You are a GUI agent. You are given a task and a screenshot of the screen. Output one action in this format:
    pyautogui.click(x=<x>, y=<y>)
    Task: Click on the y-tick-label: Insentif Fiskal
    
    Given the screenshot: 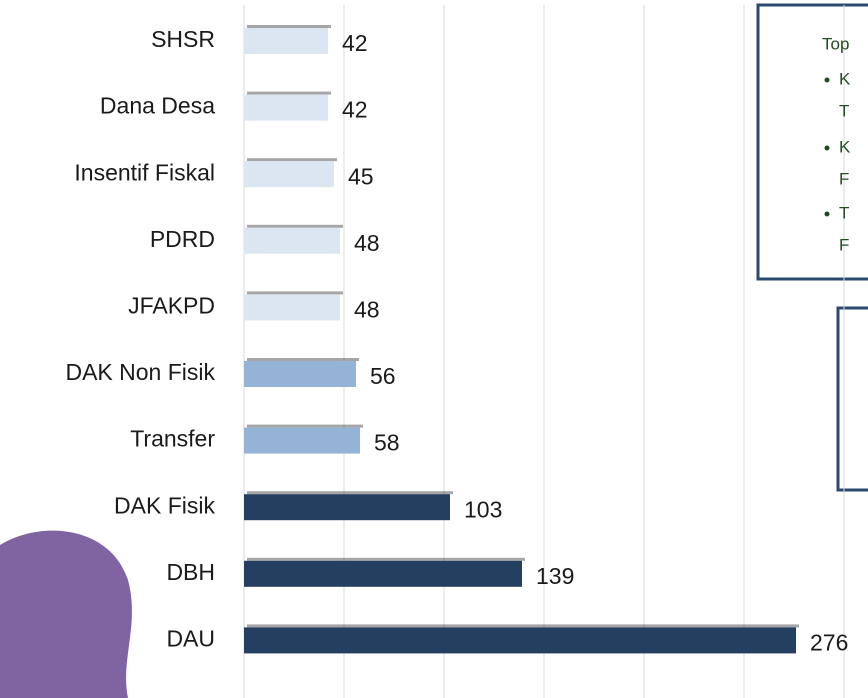 What is the action you would take?
    pyautogui.click(x=144, y=172)
    